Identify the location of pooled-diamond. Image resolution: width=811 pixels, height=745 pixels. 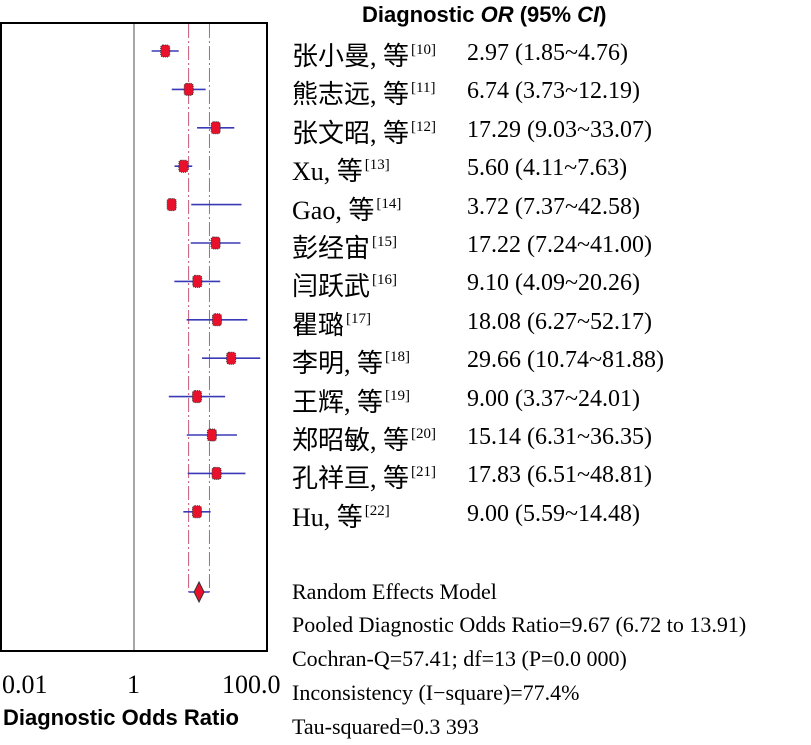
(199, 592).